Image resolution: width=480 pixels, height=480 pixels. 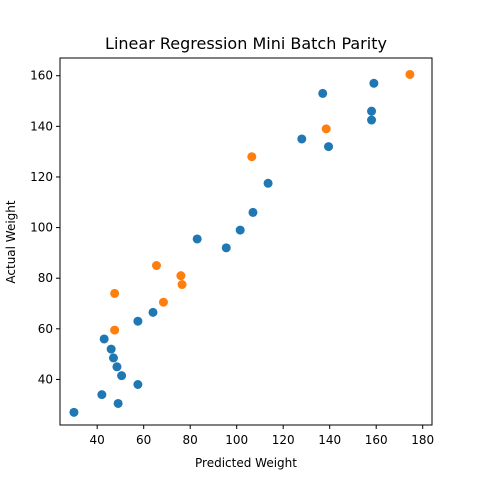 I want to click on x-axis-label: Predicted Weight, so click(x=246, y=463).